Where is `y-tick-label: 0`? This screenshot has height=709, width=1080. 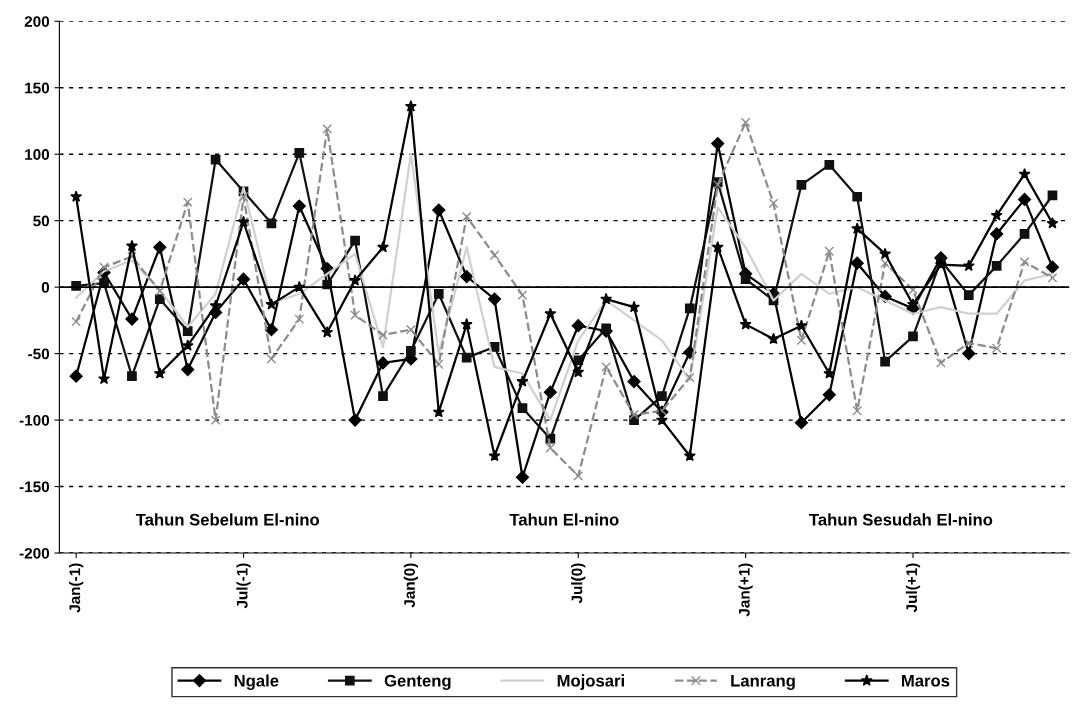 y-tick-label: 0 is located at coordinates (45, 287).